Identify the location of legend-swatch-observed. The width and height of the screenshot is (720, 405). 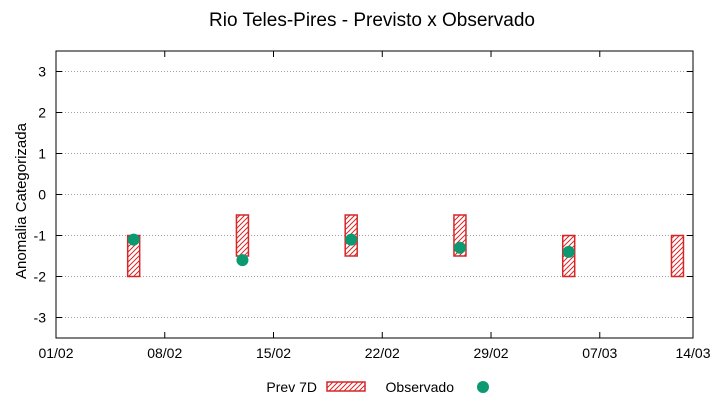
(483, 387).